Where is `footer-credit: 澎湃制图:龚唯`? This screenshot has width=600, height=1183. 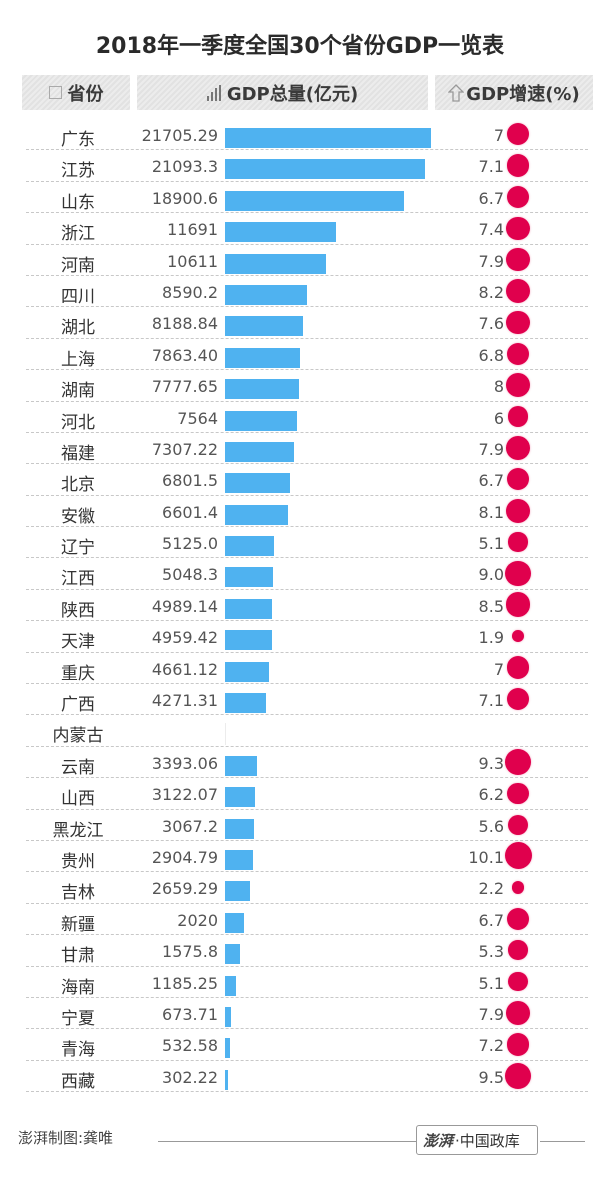 footer-credit: 澎湃制图:龚唯 is located at coordinates (66, 1138).